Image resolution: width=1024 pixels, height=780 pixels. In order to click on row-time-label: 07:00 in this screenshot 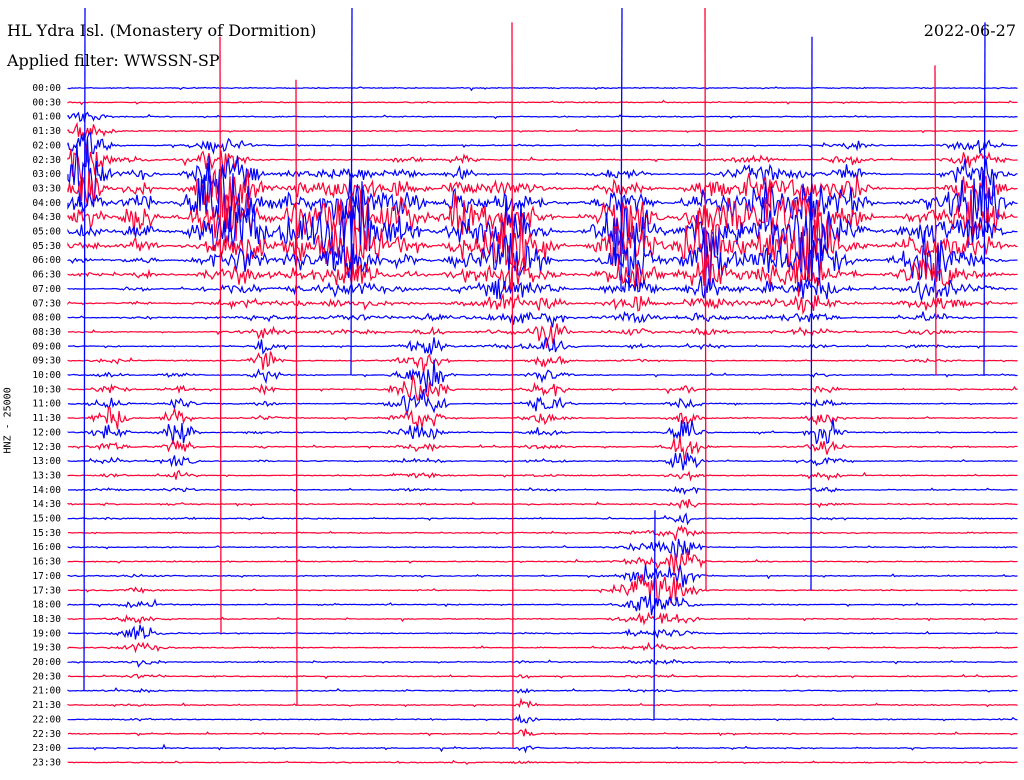, I will do `click(46, 289)`.